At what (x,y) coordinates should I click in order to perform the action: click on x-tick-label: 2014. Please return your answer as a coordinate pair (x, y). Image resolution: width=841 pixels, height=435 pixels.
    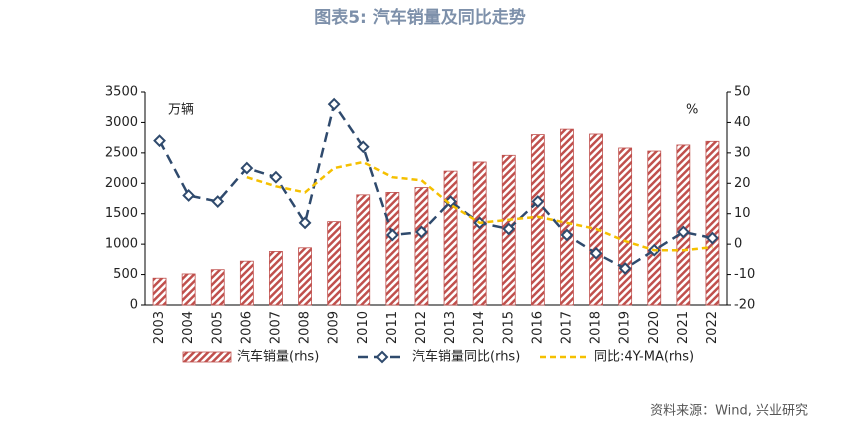
    Looking at the image, I should click on (479, 327).